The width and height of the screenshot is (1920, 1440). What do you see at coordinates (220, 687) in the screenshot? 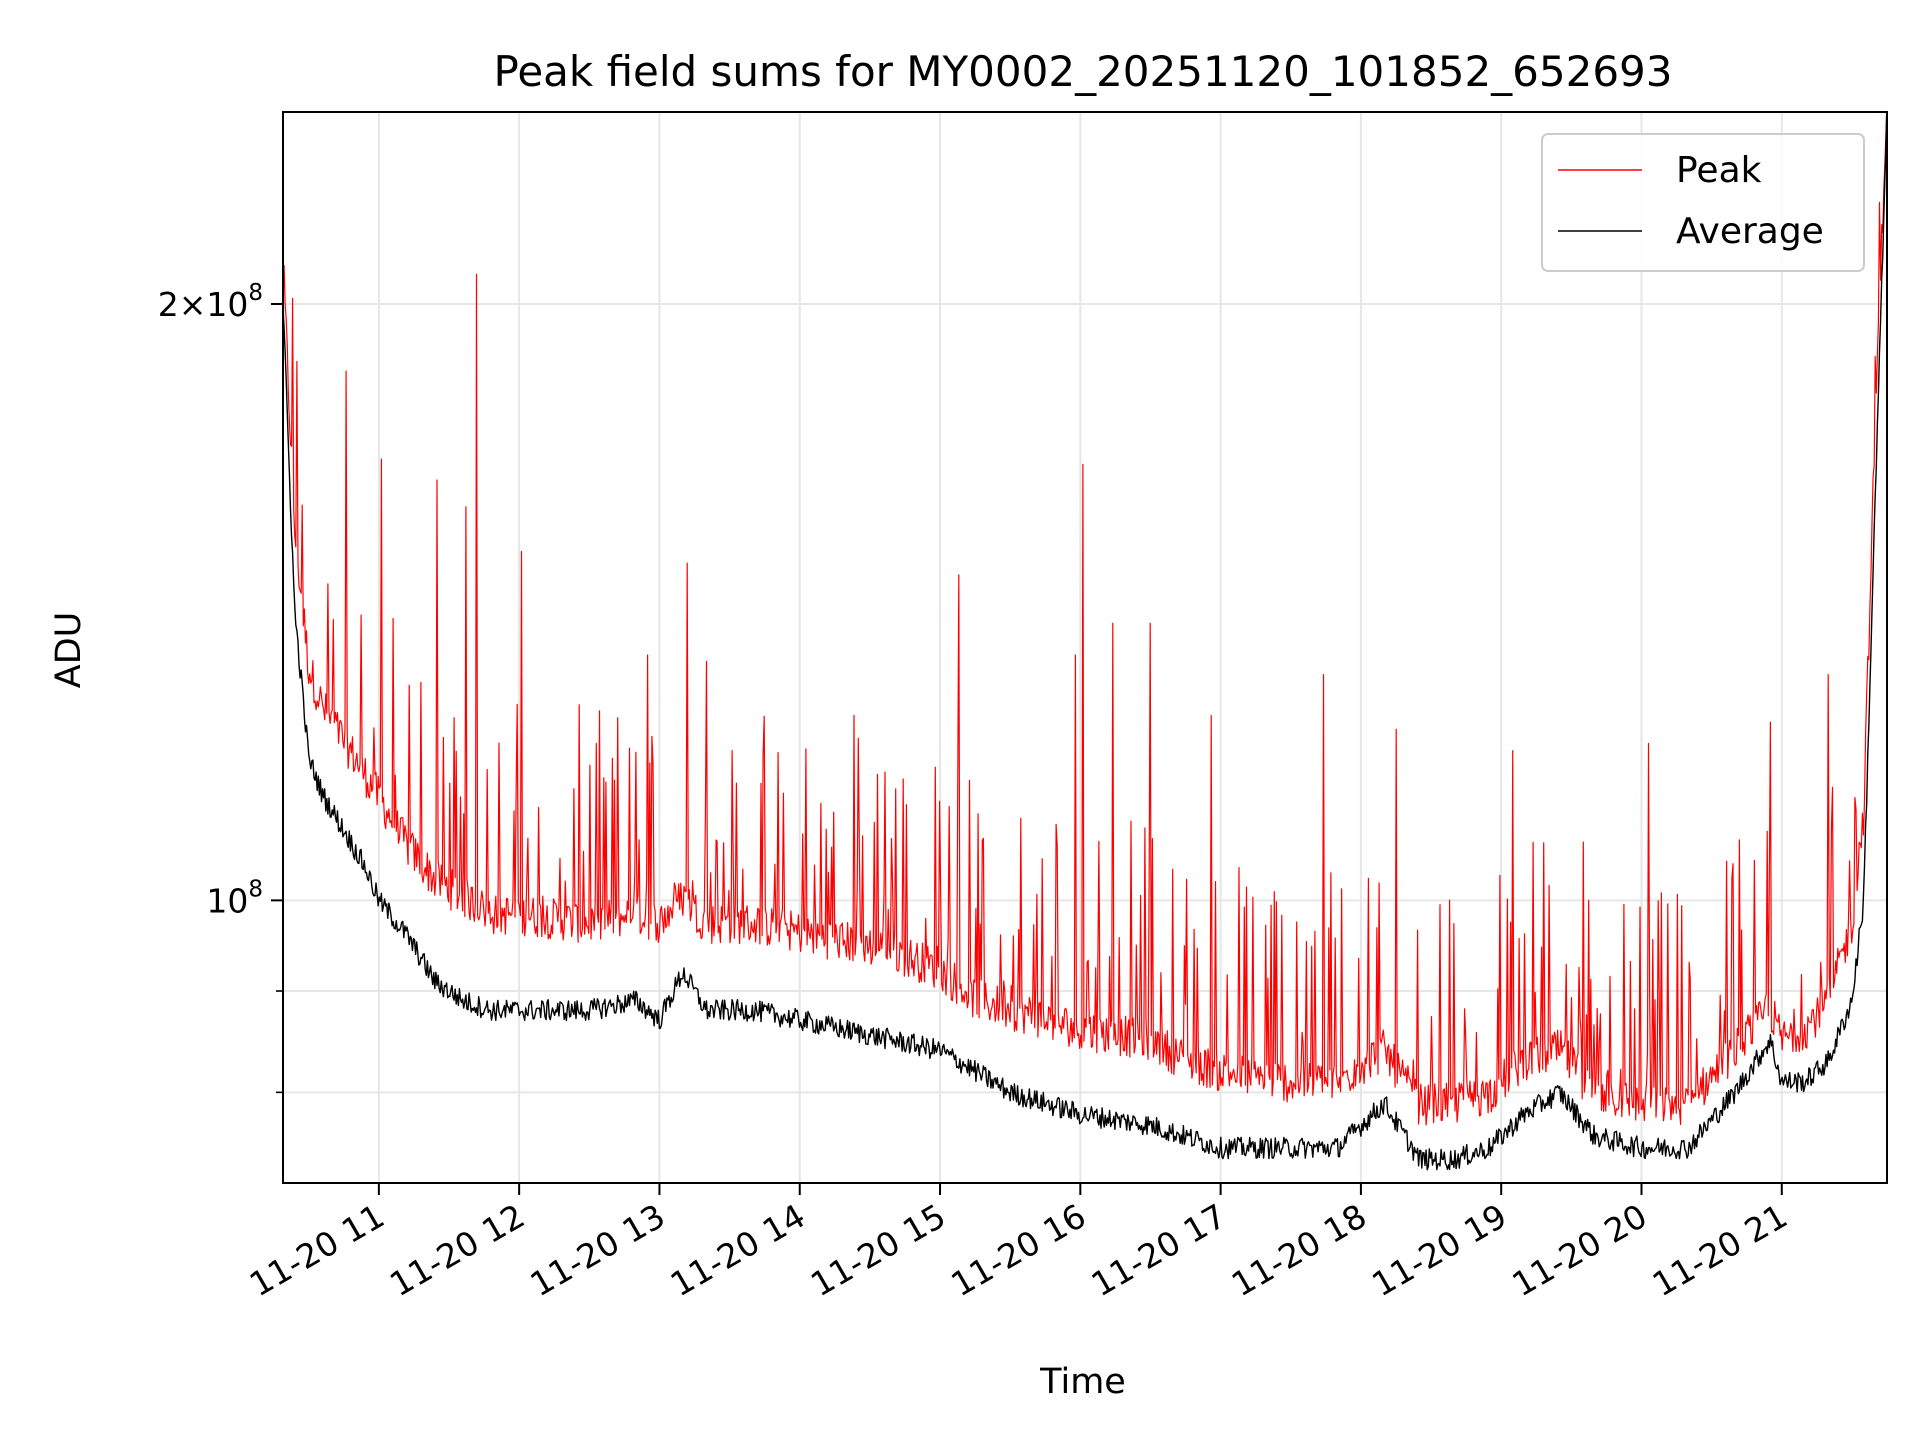
I see `y-axis-ticks: 2×108 108` at bounding box center [220, 687].